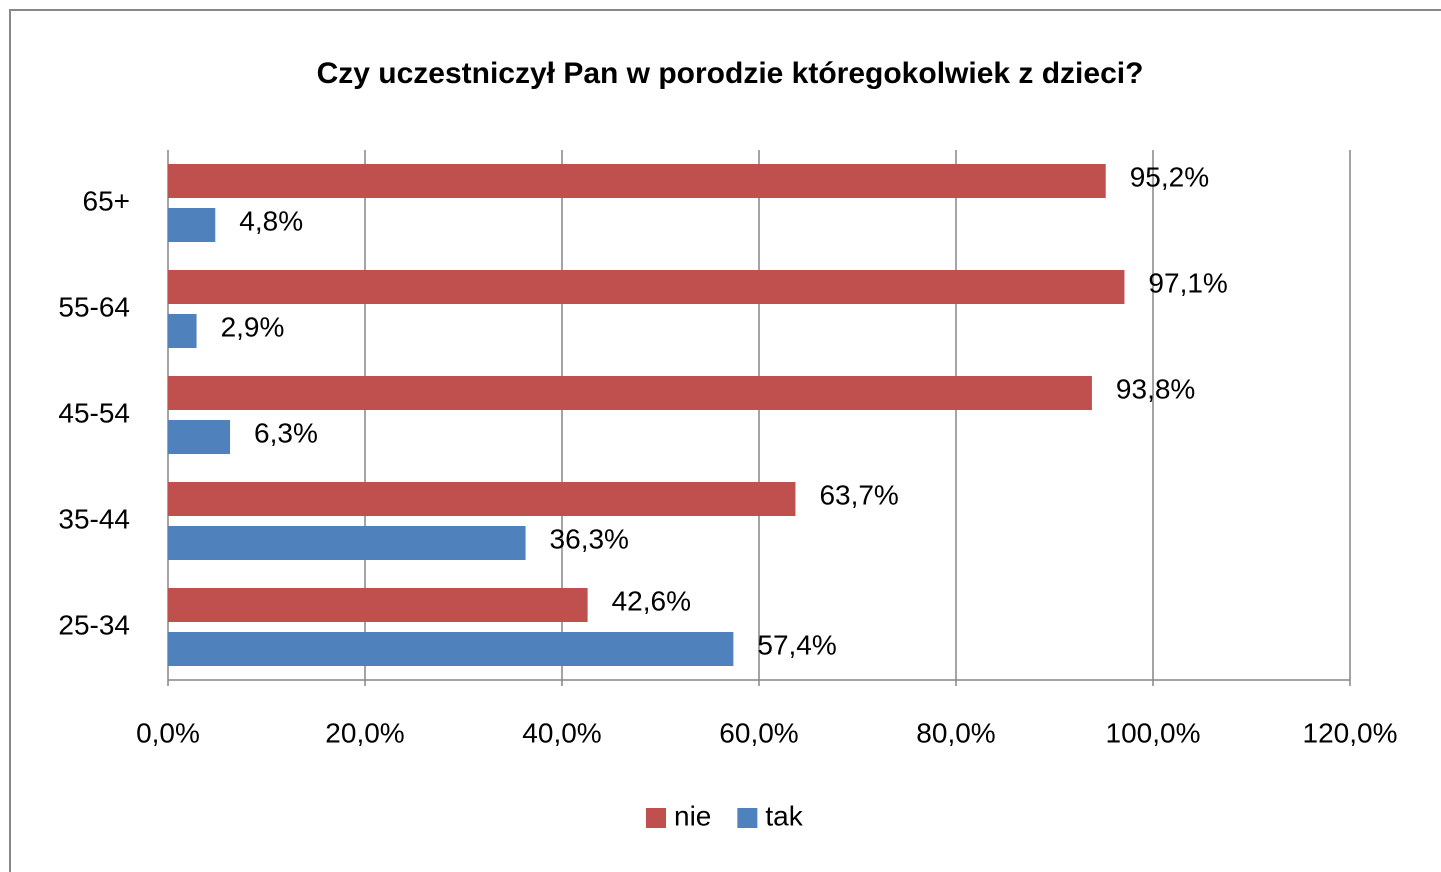 This screenshot has width=1441, height=872. I want to click on y-tick-label: 35-44, so click(94, 518).